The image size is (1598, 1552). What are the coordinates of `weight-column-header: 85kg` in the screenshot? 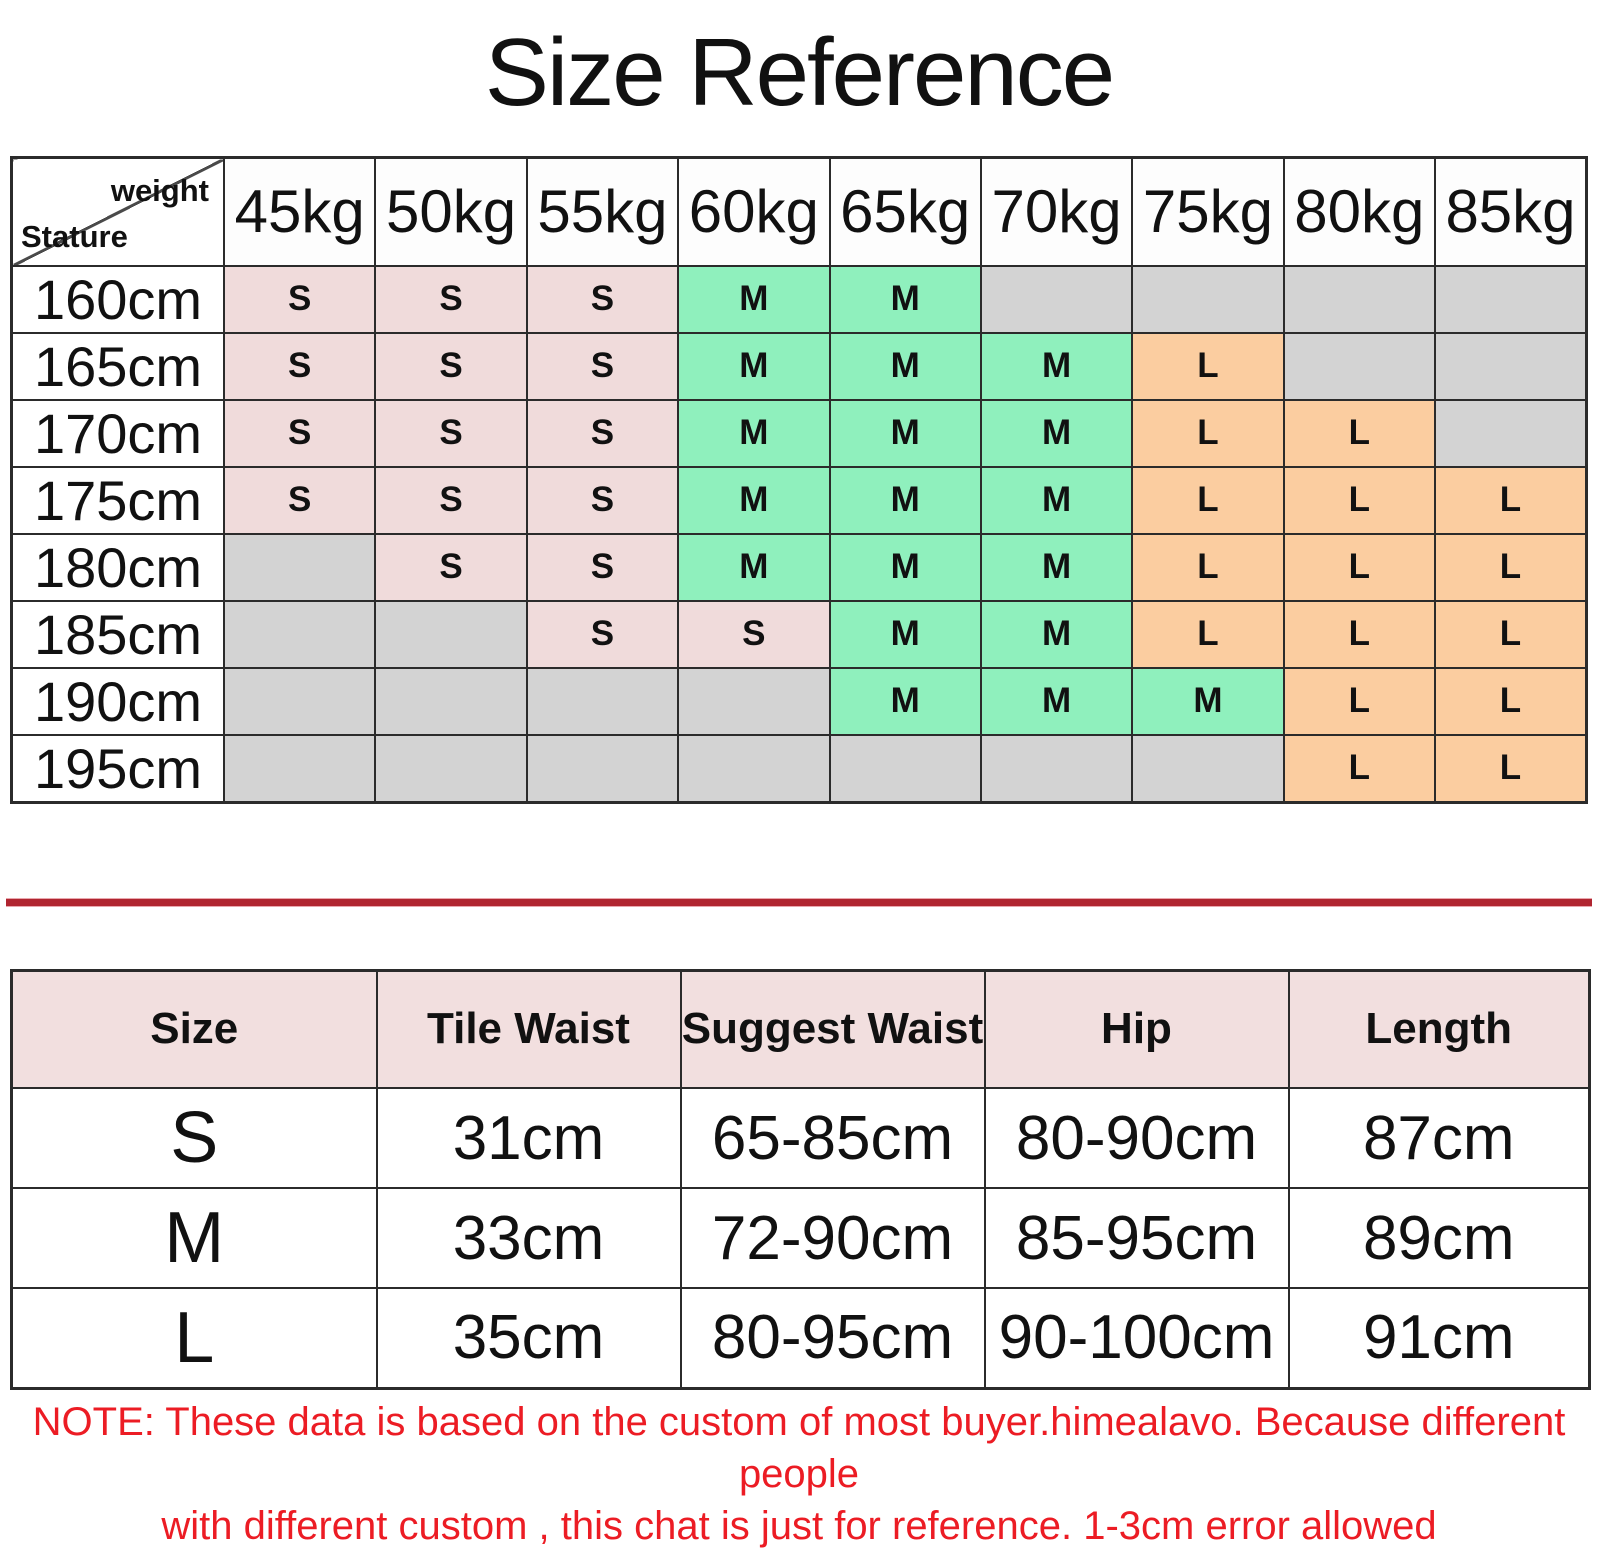 It's located at (1511, 211).